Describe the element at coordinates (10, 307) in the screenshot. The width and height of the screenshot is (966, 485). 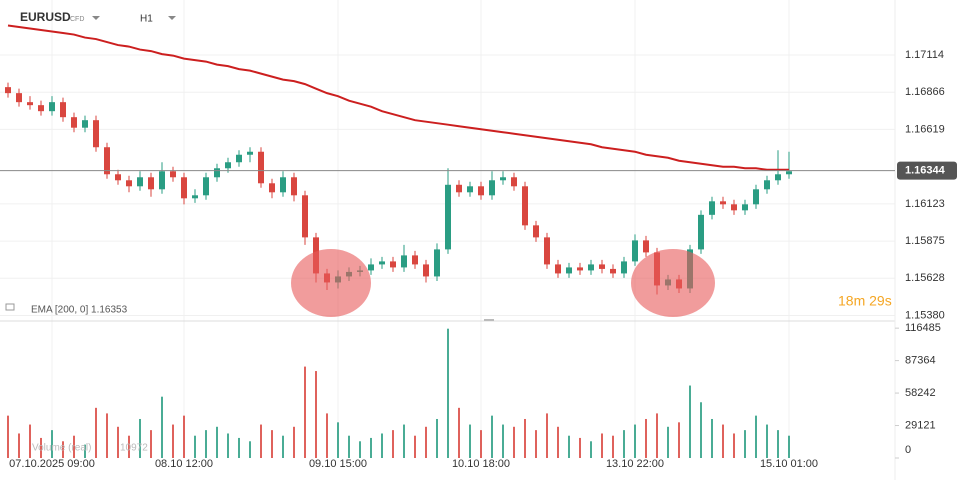
I see `indicator-icon` at that location.